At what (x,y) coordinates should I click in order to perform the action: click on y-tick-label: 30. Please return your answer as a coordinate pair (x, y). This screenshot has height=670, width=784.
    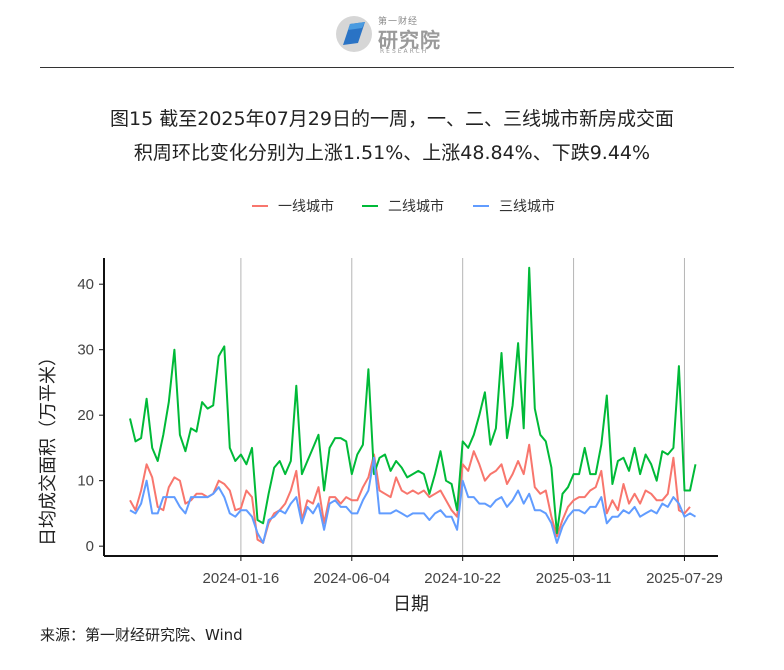
    Looking at the image, I should click on (85, 350).